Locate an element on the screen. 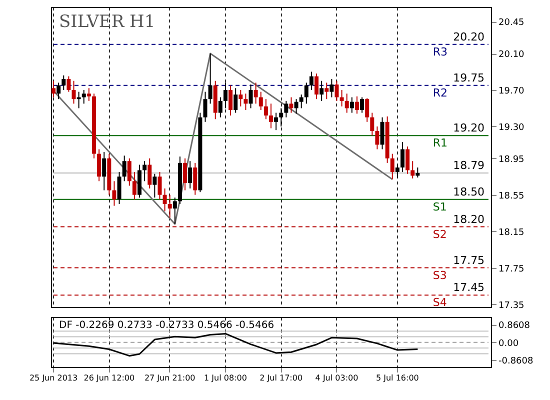 The height and width of the screenshot is (400, 550). y-tick-label: 18.55 is located at coordinates (511, 196).